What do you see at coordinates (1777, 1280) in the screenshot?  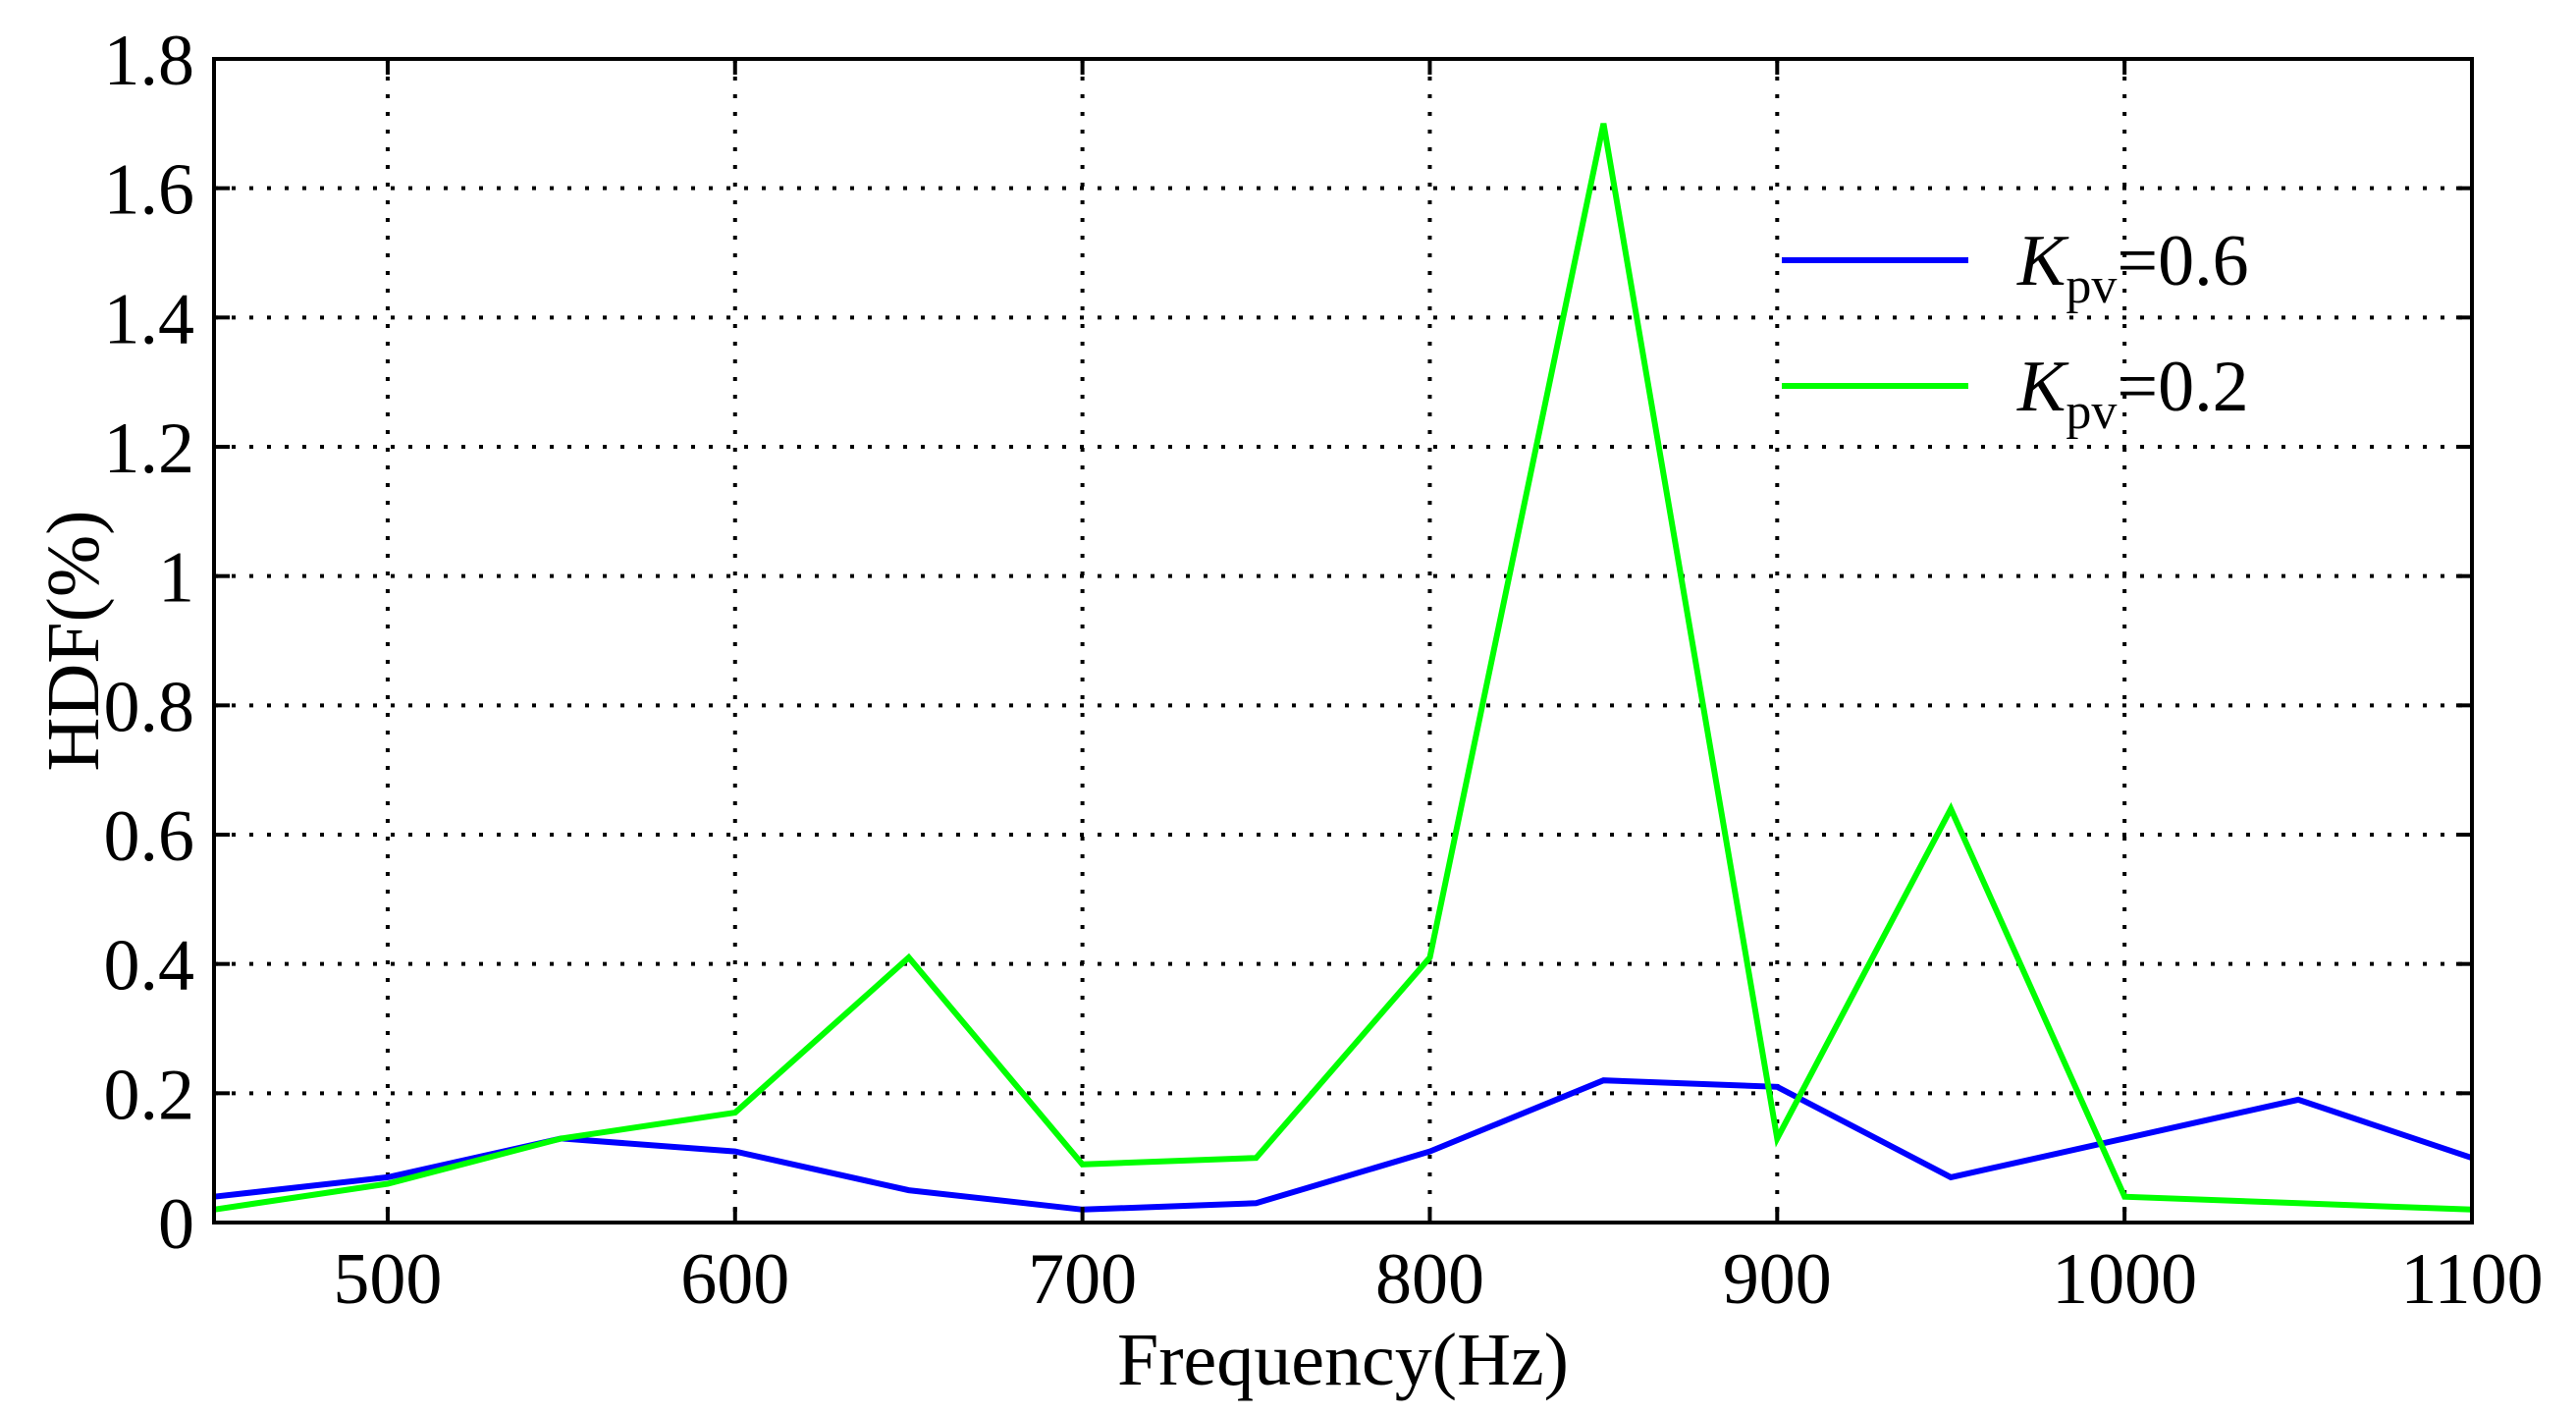 I see `x-tick-label: 900` at bounding box center [1777, 1280].